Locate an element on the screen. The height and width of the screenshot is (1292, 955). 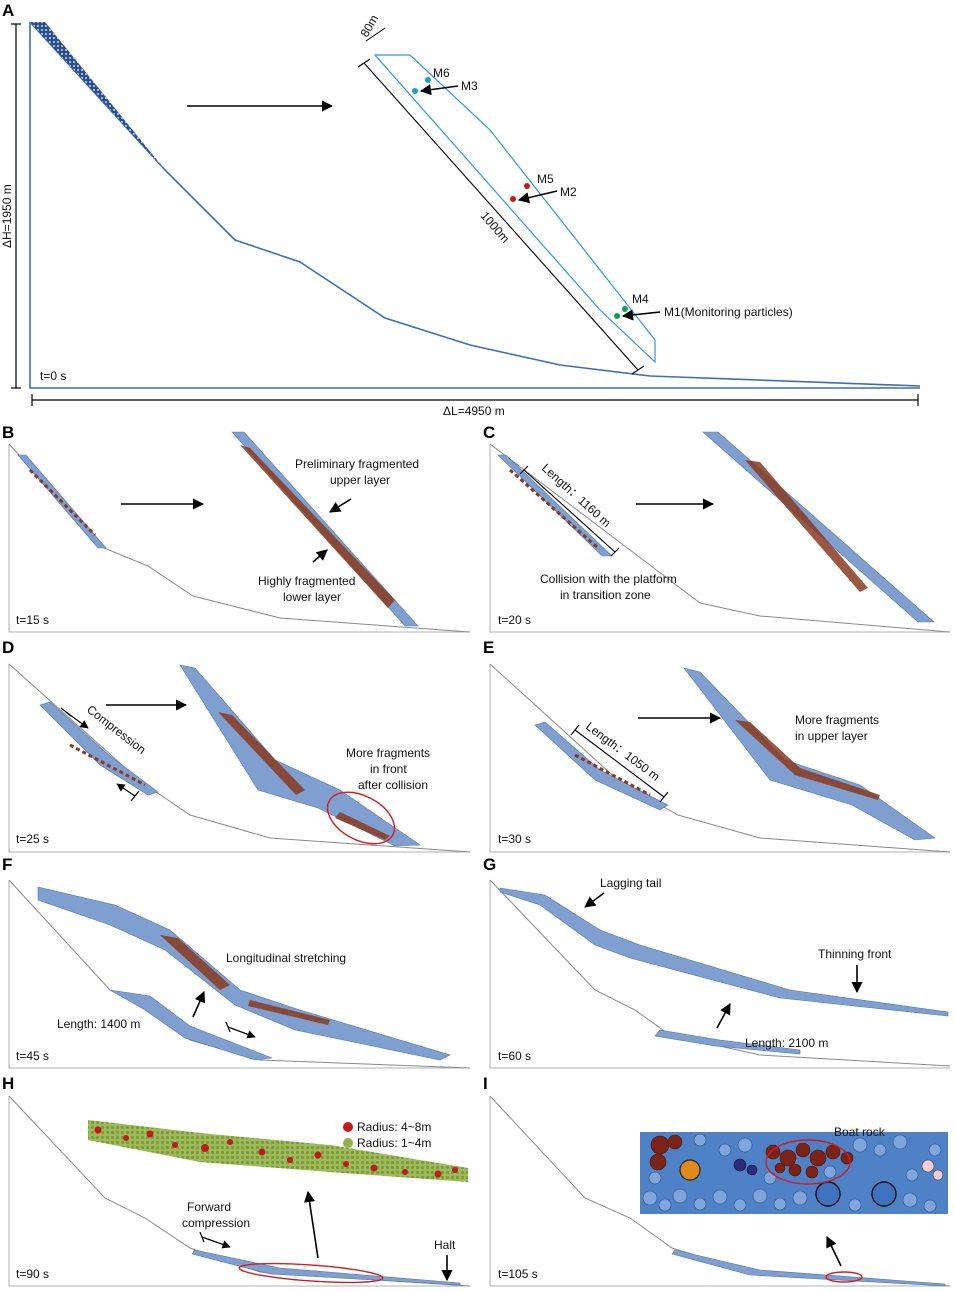
zoomed-mass-g is located at coordinates (724, 952).